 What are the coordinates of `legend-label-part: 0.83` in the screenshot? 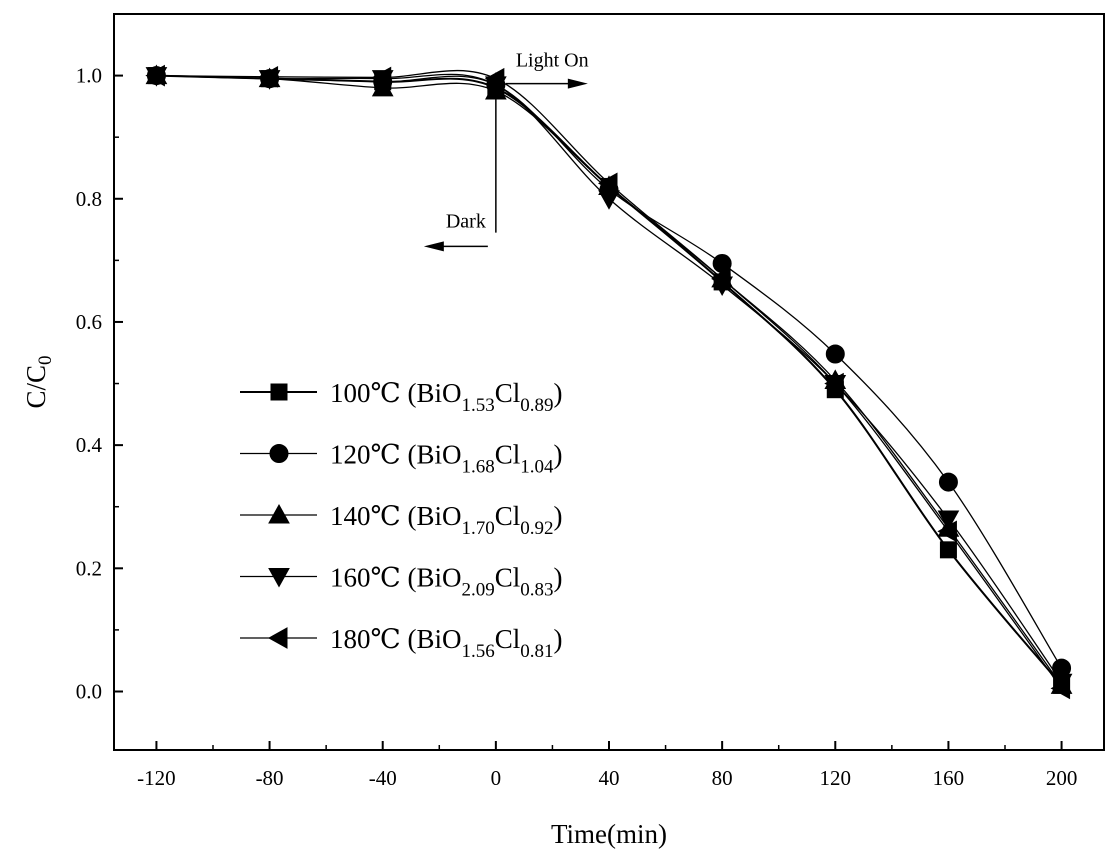 It's located at (536, 590).